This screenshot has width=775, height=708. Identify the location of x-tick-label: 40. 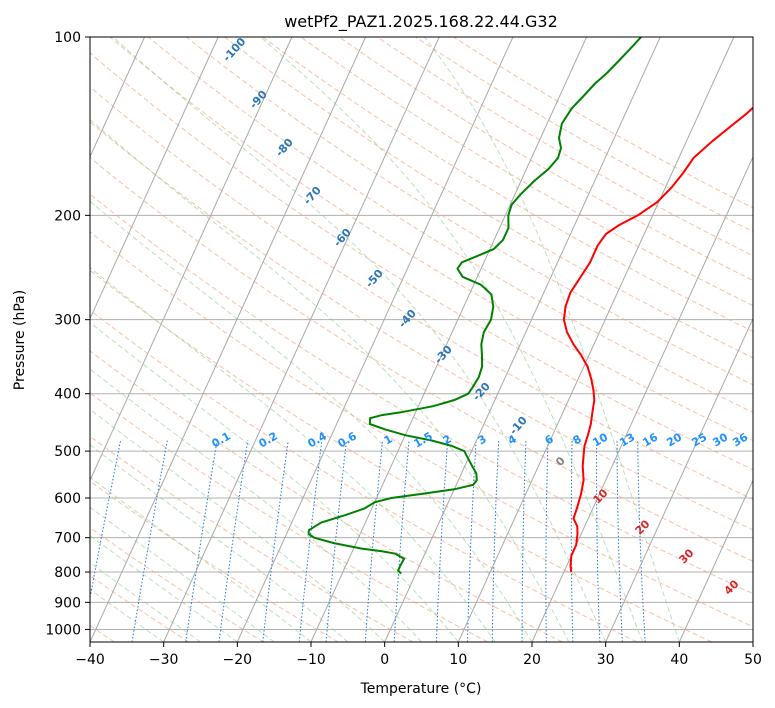
(679, 660).